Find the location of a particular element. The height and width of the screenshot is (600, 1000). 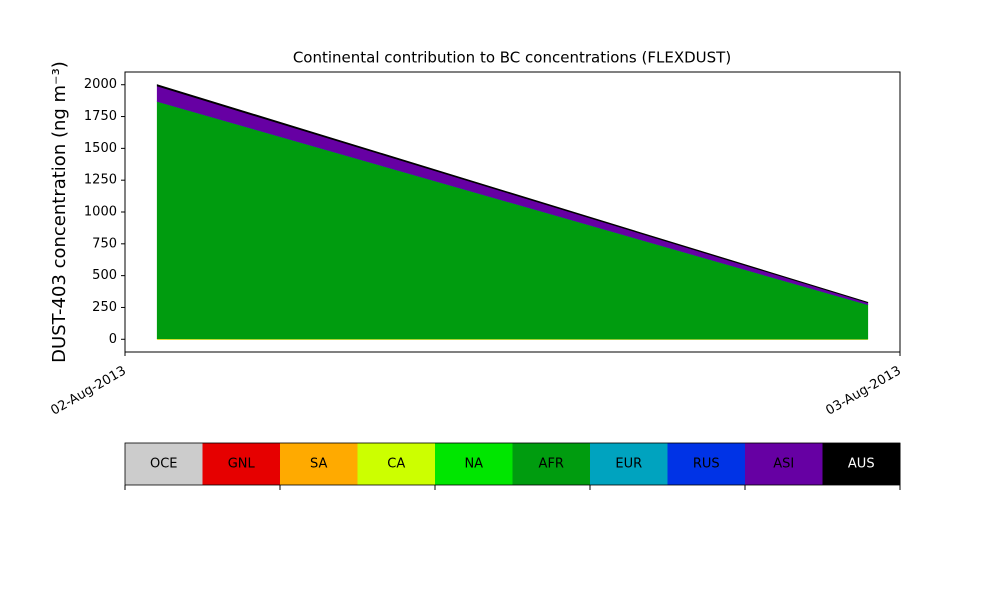

legend-label: RUS is located at coordinates (706, 464).